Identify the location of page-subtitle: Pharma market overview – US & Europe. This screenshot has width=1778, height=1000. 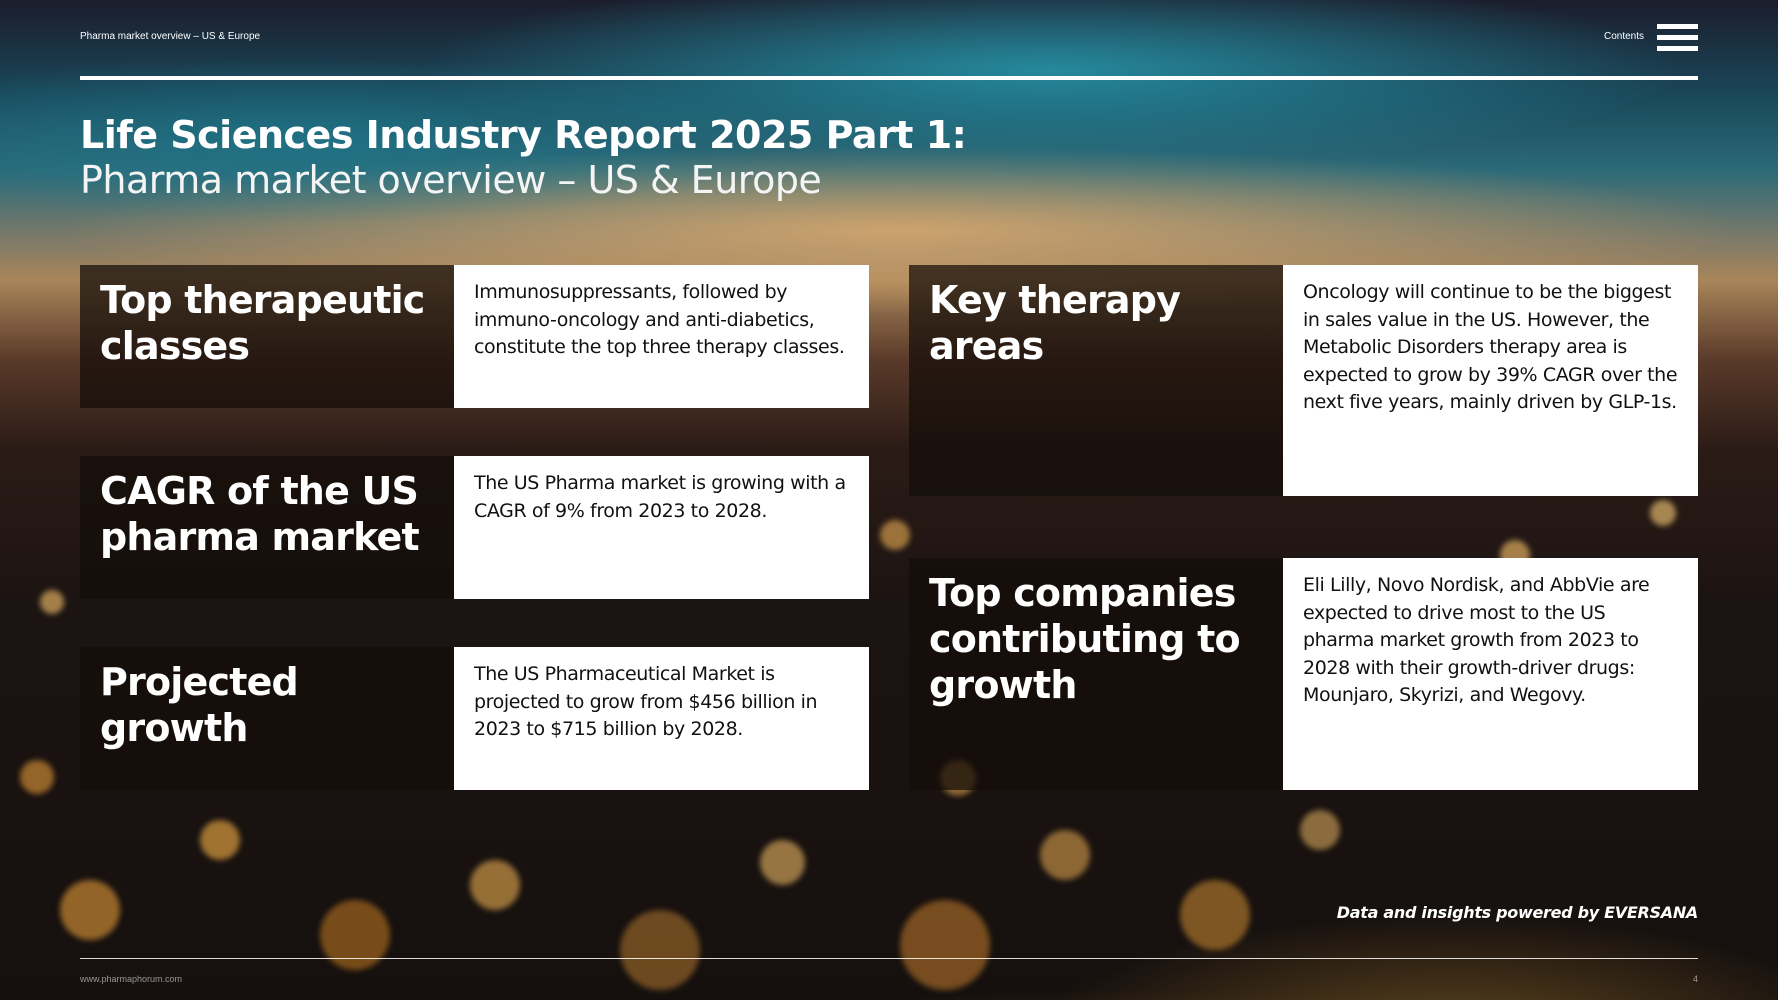
(451, 180).